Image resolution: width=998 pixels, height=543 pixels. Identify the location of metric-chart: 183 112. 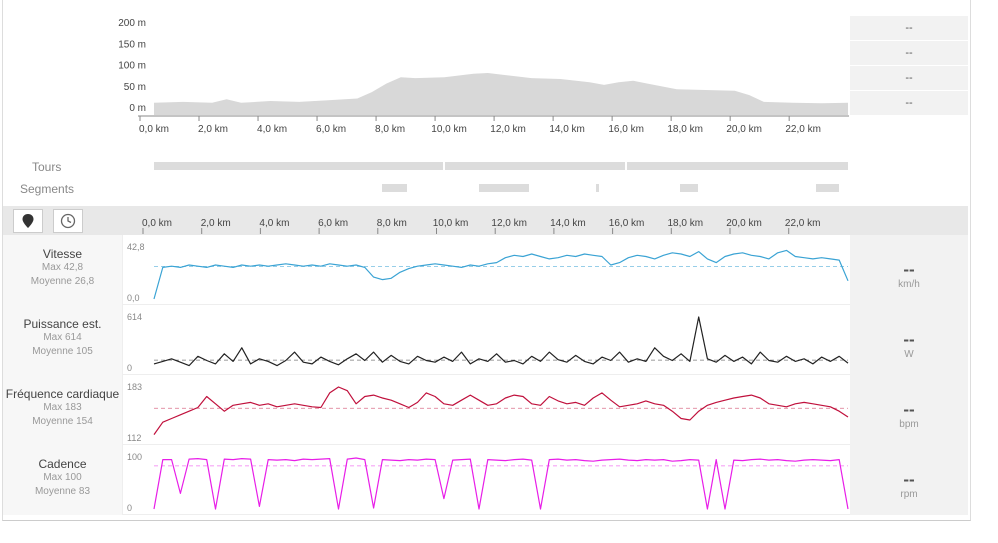
(486, 410).